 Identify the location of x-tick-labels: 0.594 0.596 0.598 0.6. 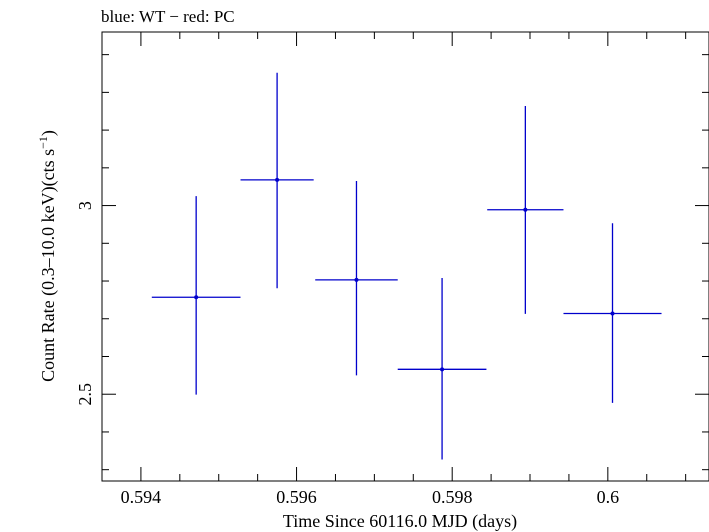
(370, 497).